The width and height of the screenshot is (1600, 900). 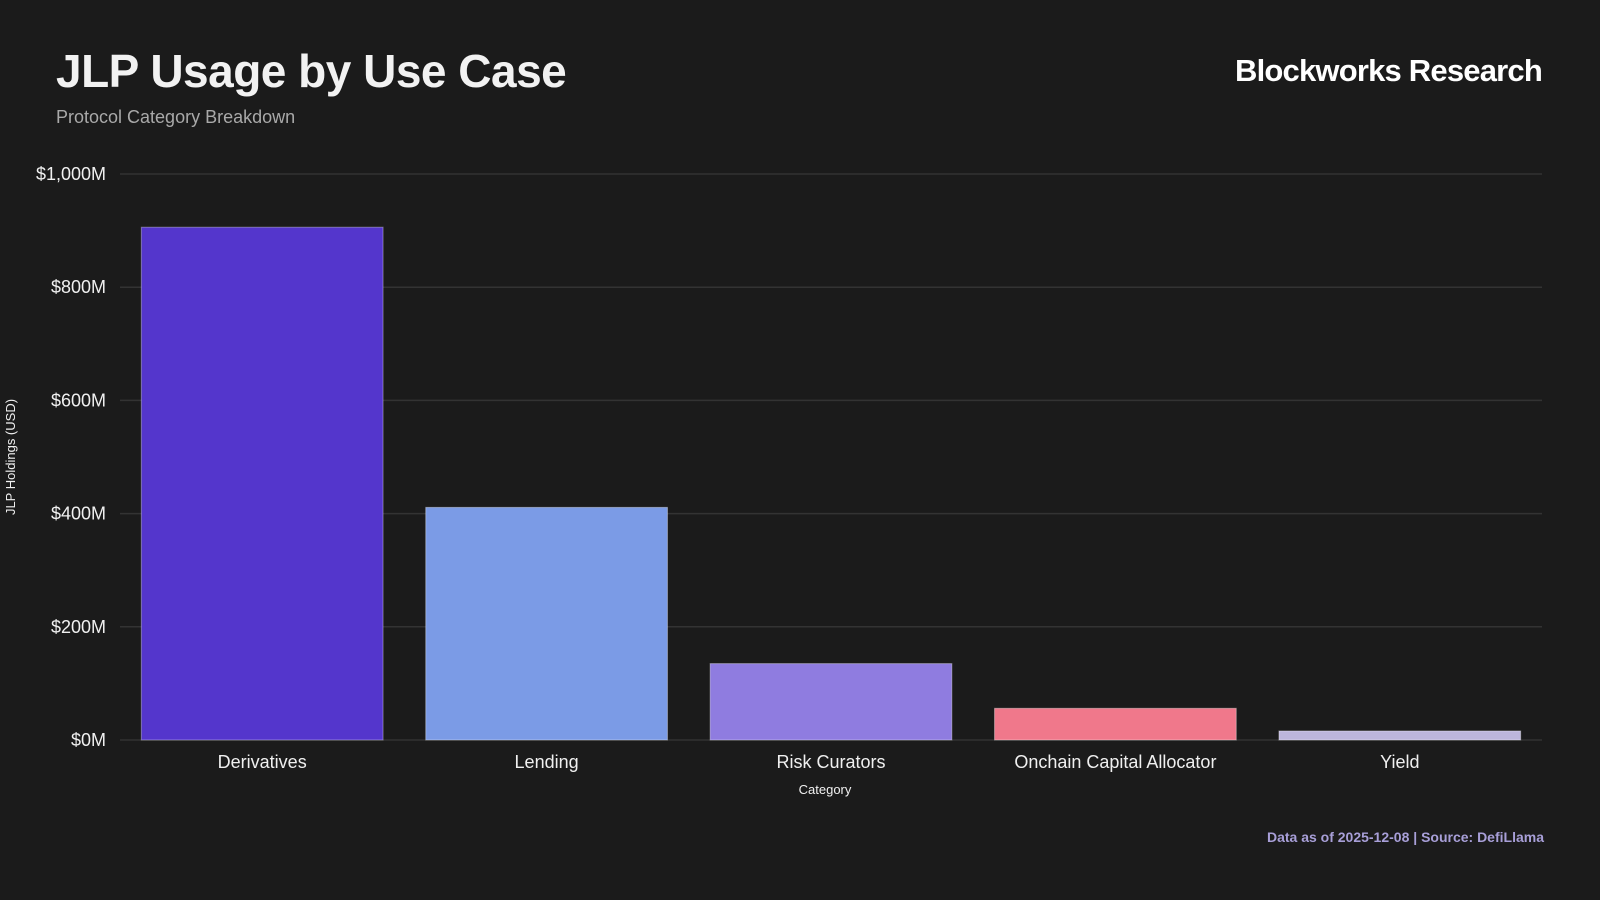 I want to click on y-tick-label: $800M, so click(x=78, y=287).